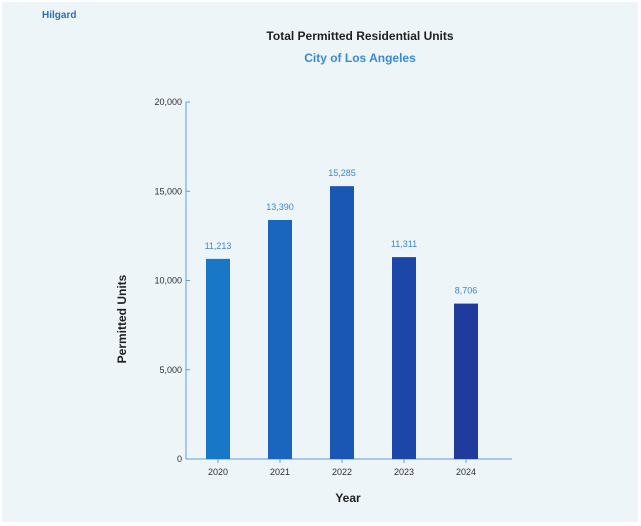 The width and height of the screenshot is (641, 526). I want to click on brand-logo: Hilgard, so click(59, 15).